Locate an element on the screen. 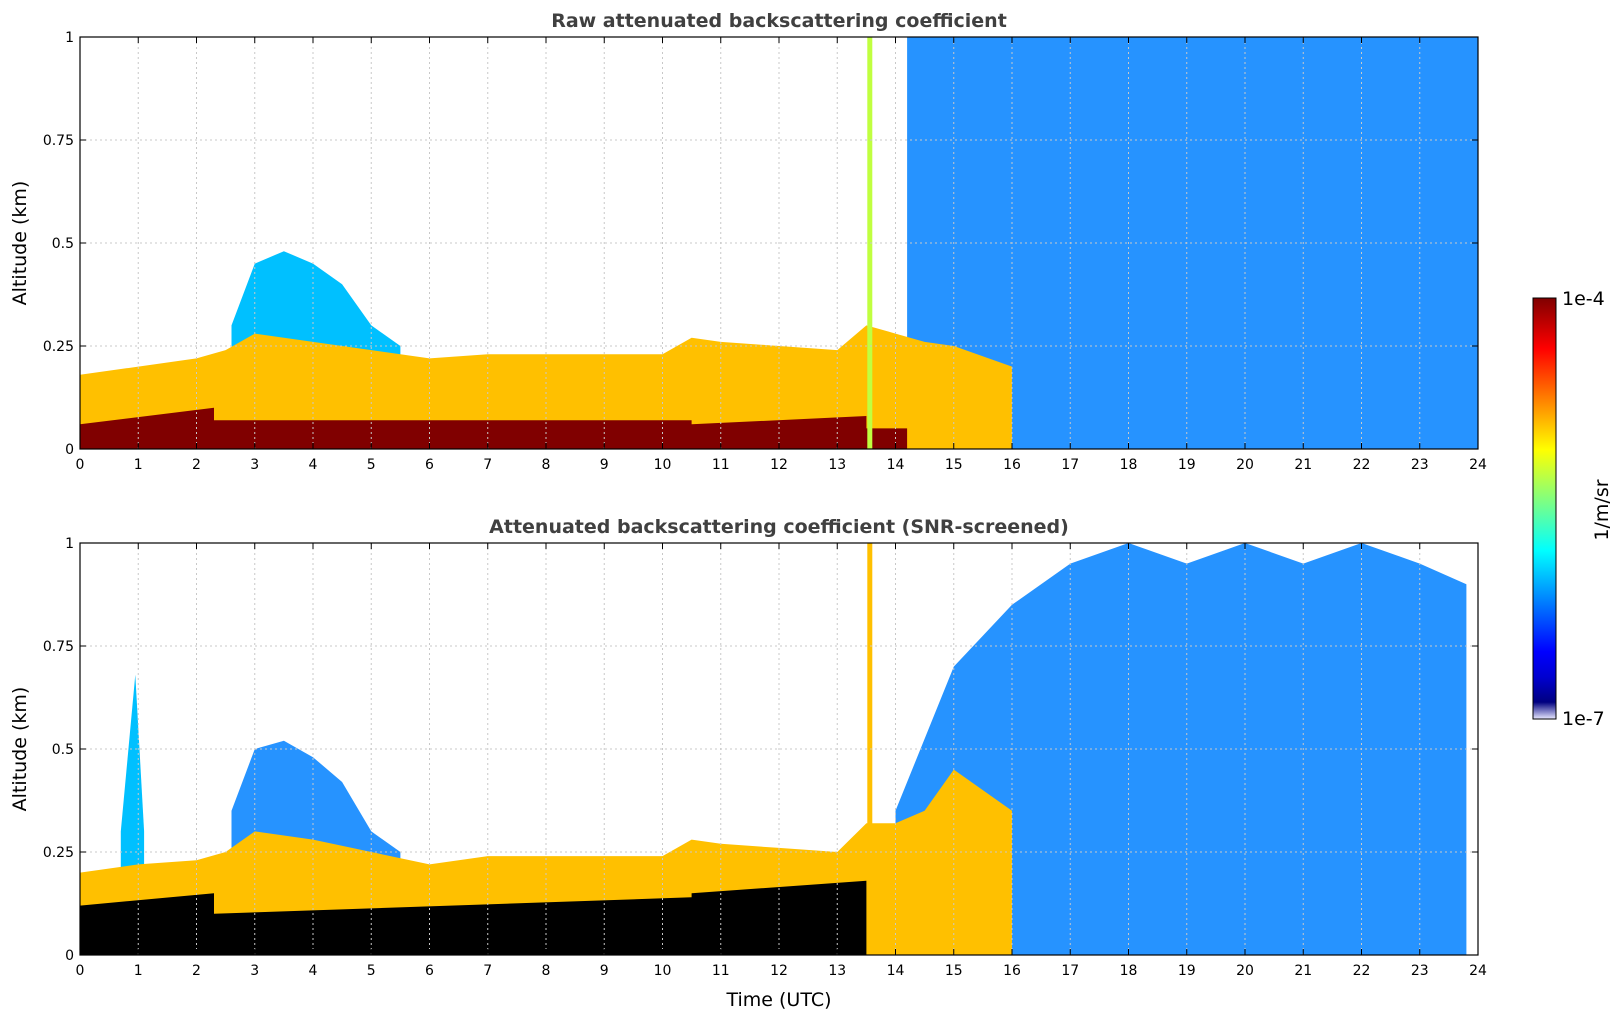  colorbar-bar is located at coordinates (1544, 508).